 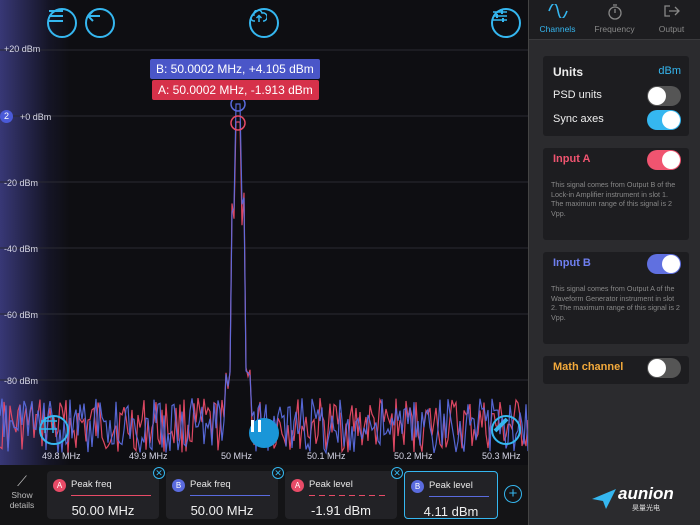 I want to click on pause-button, so click(x=264, y=433).